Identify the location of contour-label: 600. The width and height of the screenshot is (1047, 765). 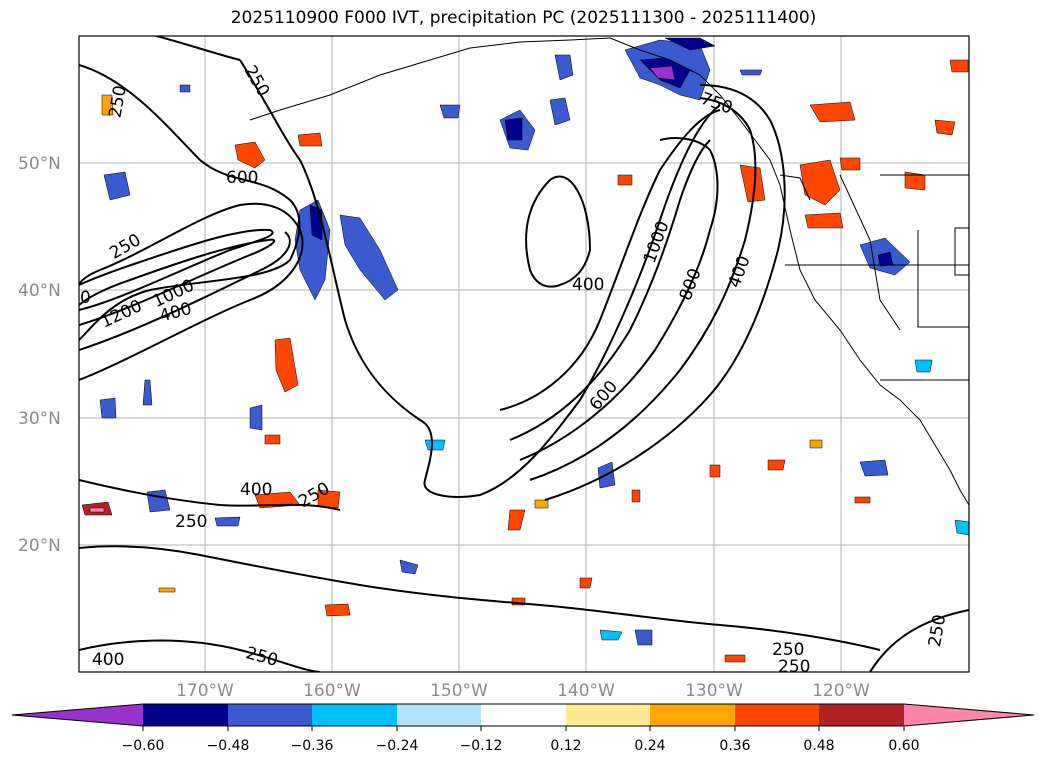
(242, 178).